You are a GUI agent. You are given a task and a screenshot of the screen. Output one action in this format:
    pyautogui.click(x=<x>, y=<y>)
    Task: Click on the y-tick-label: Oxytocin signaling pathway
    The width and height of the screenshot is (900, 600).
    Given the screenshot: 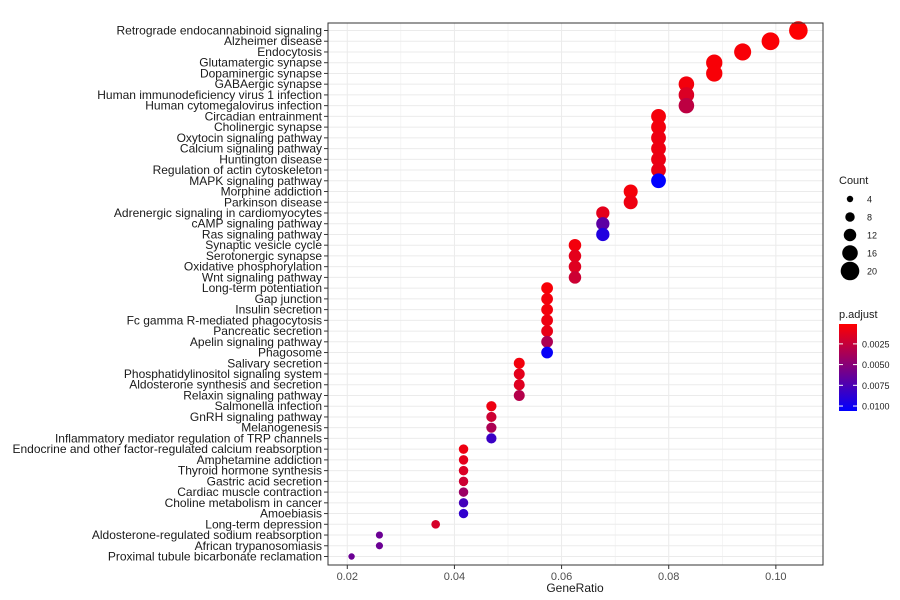 What is the action you would take?
    pyautogui.click(x=249, y=138)
    